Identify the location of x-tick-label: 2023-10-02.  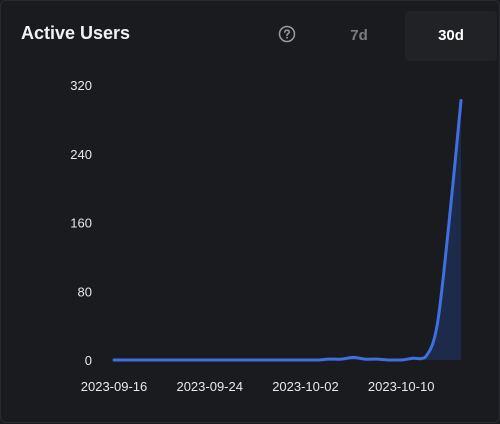
(305, 386).